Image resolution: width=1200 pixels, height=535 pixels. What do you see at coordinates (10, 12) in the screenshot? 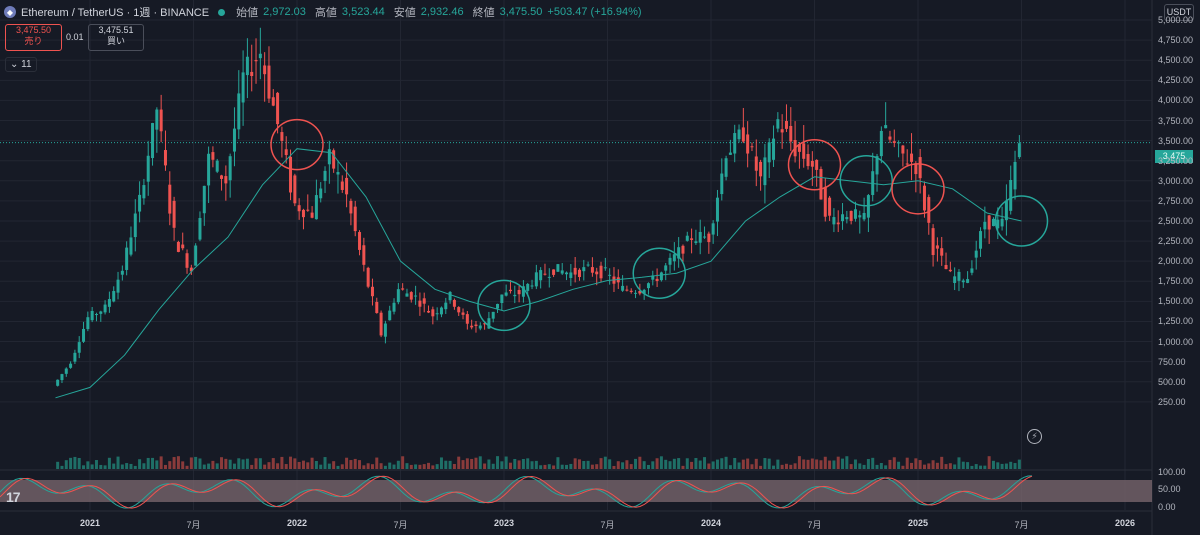
I see `ethereum-icon: ◆` at bounding box center [10, 12].